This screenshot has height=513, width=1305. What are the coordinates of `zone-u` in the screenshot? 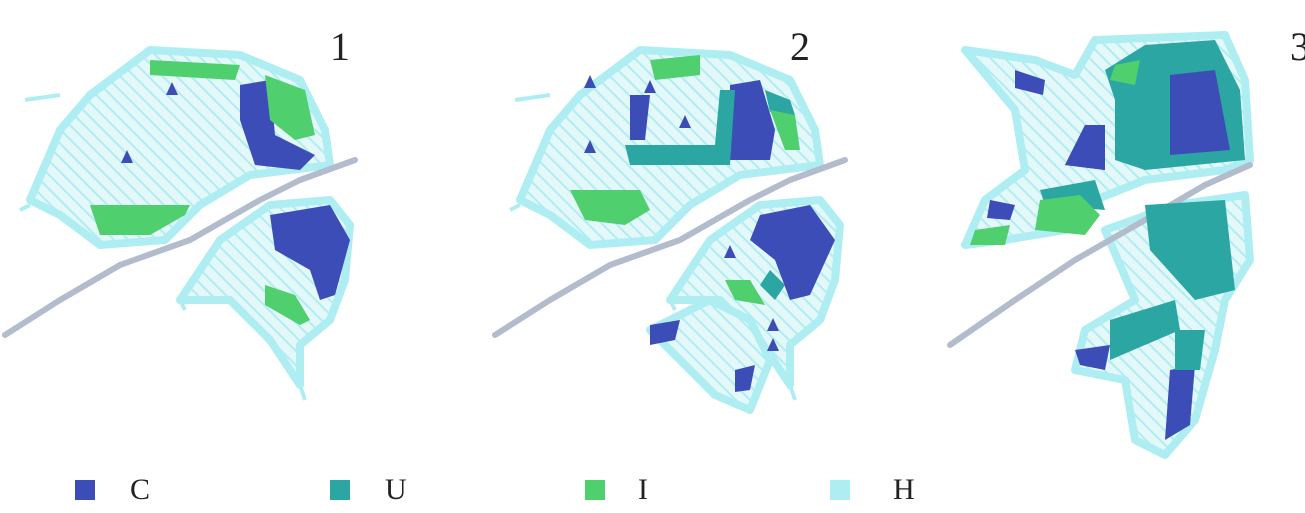 It's located at (710, 195).